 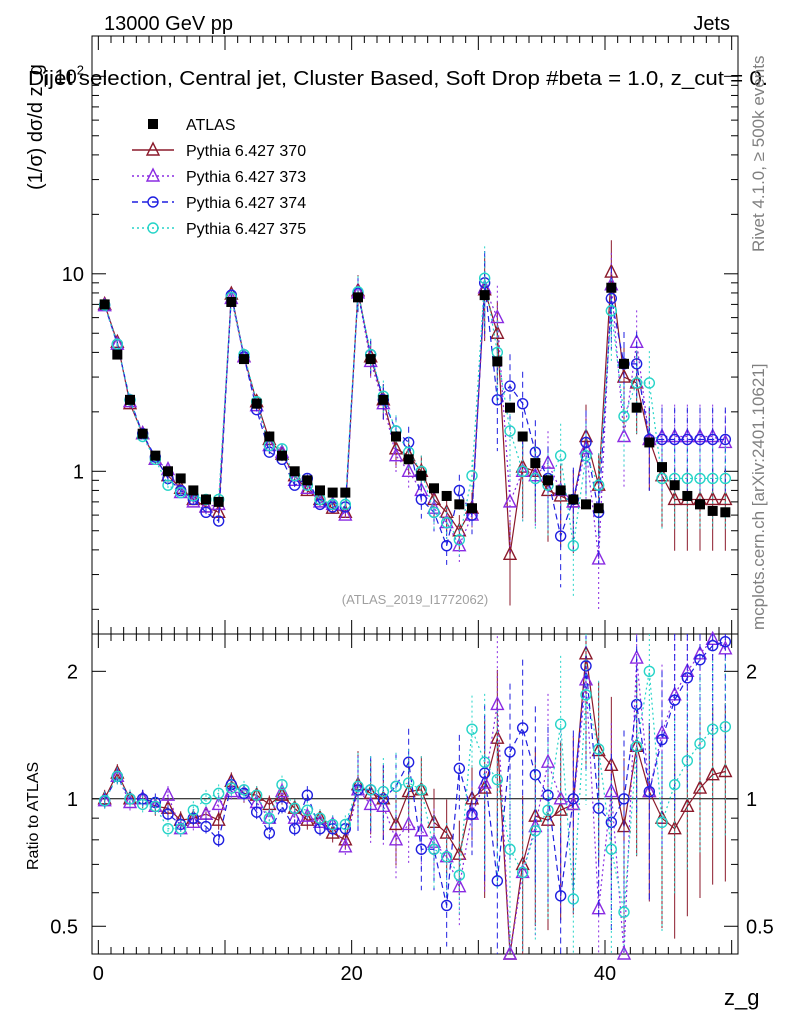 What do you see at coordinates (605, 974) in the screenshot?
I see `x-tick-label: 40` at bounding box center [605, 974].